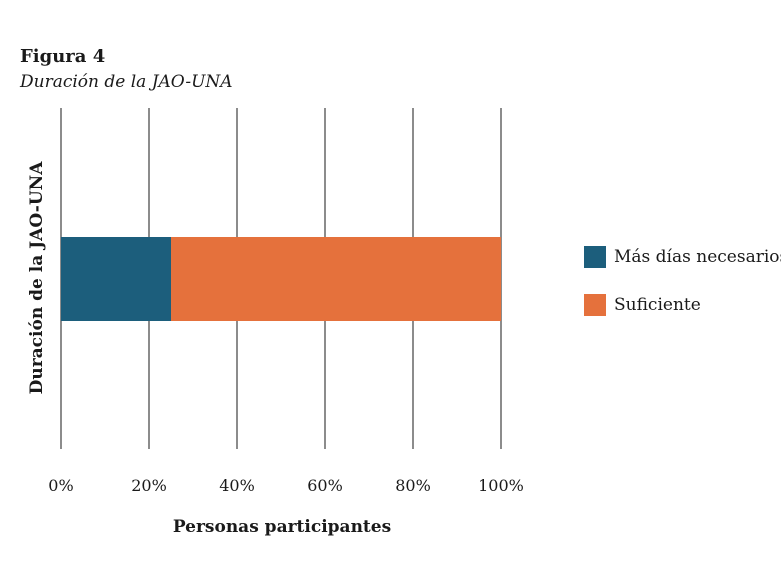 The width and height of the screenshot is (781, 572). I want to click on bars, so click(281, 279).